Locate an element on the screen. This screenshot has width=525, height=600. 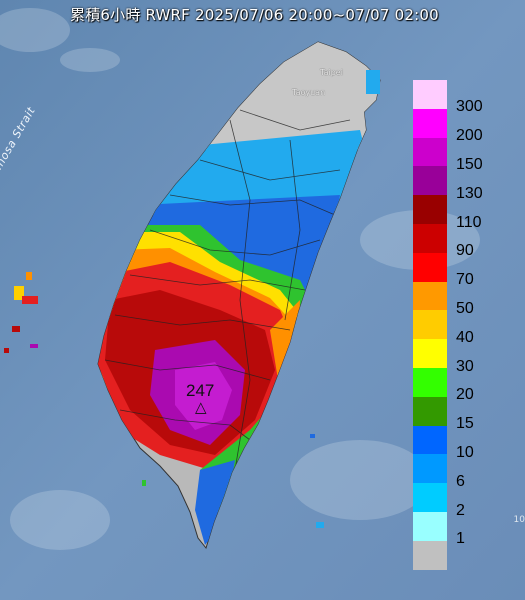
legend-label: 40 is located at coordinates (465, 337).